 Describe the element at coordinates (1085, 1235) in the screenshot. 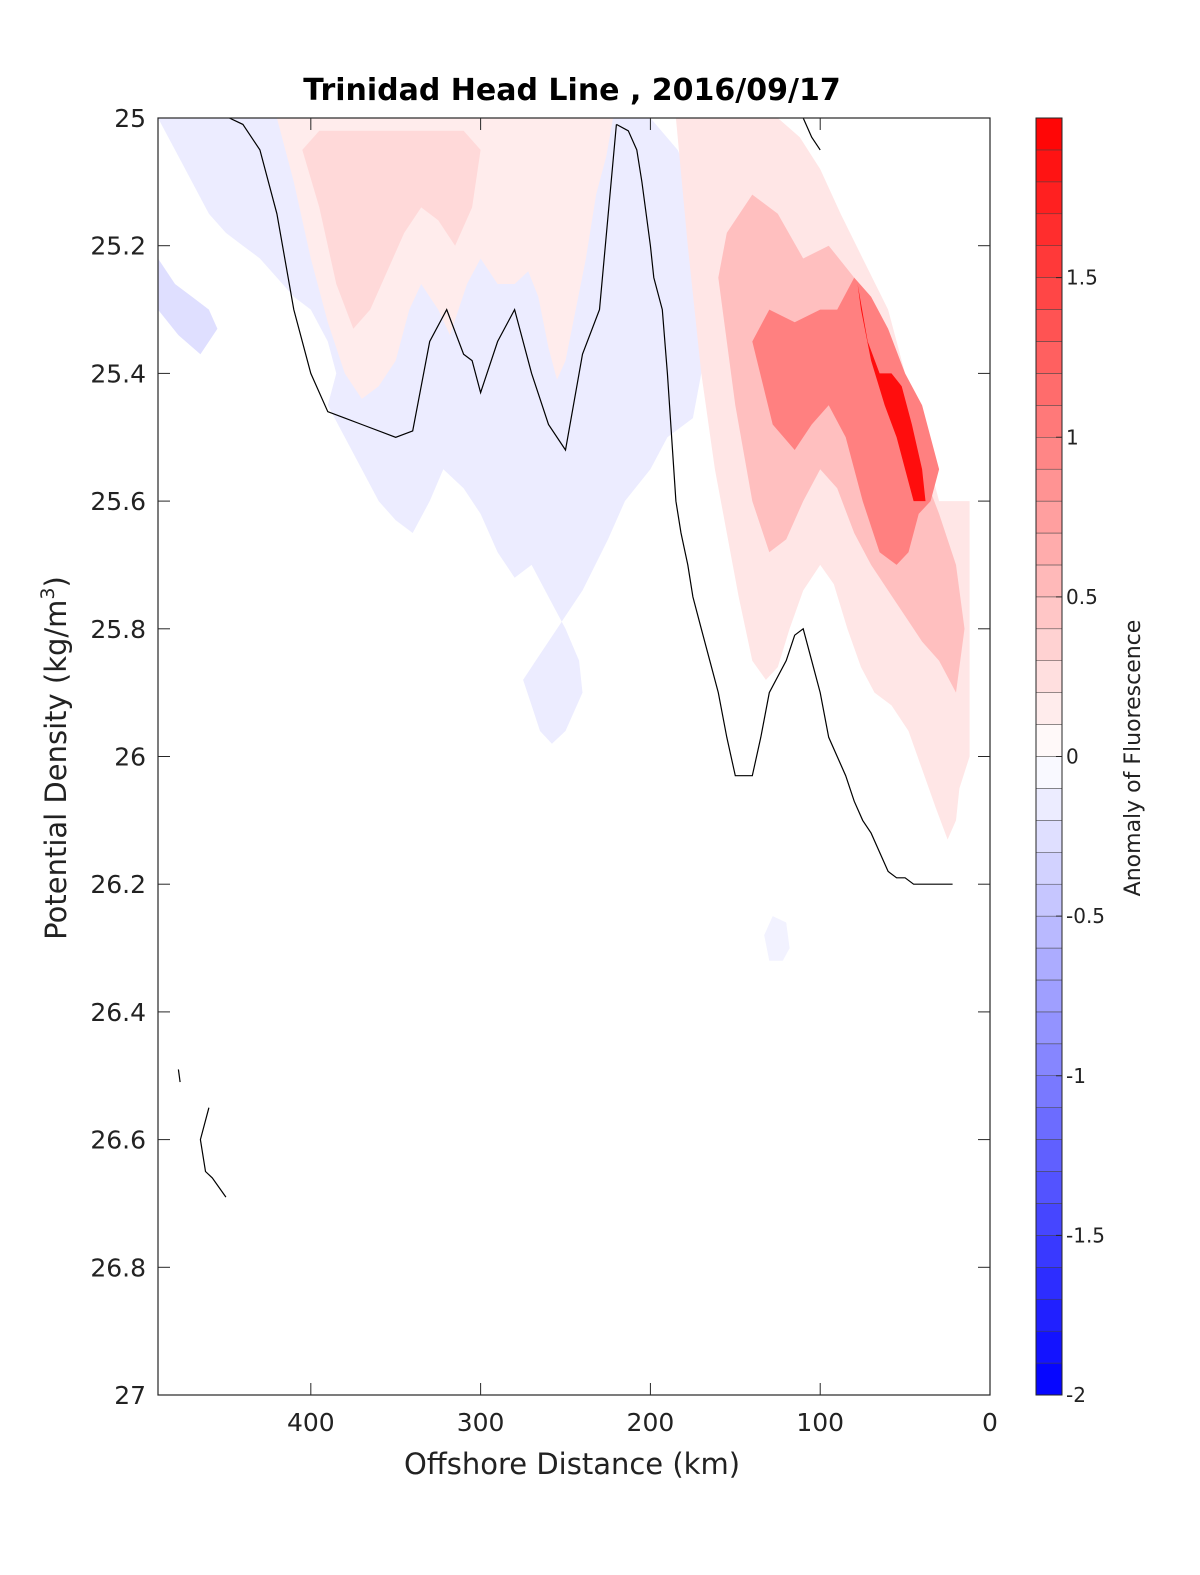

I see `colorbar-tick-label: -1.5` at that location.